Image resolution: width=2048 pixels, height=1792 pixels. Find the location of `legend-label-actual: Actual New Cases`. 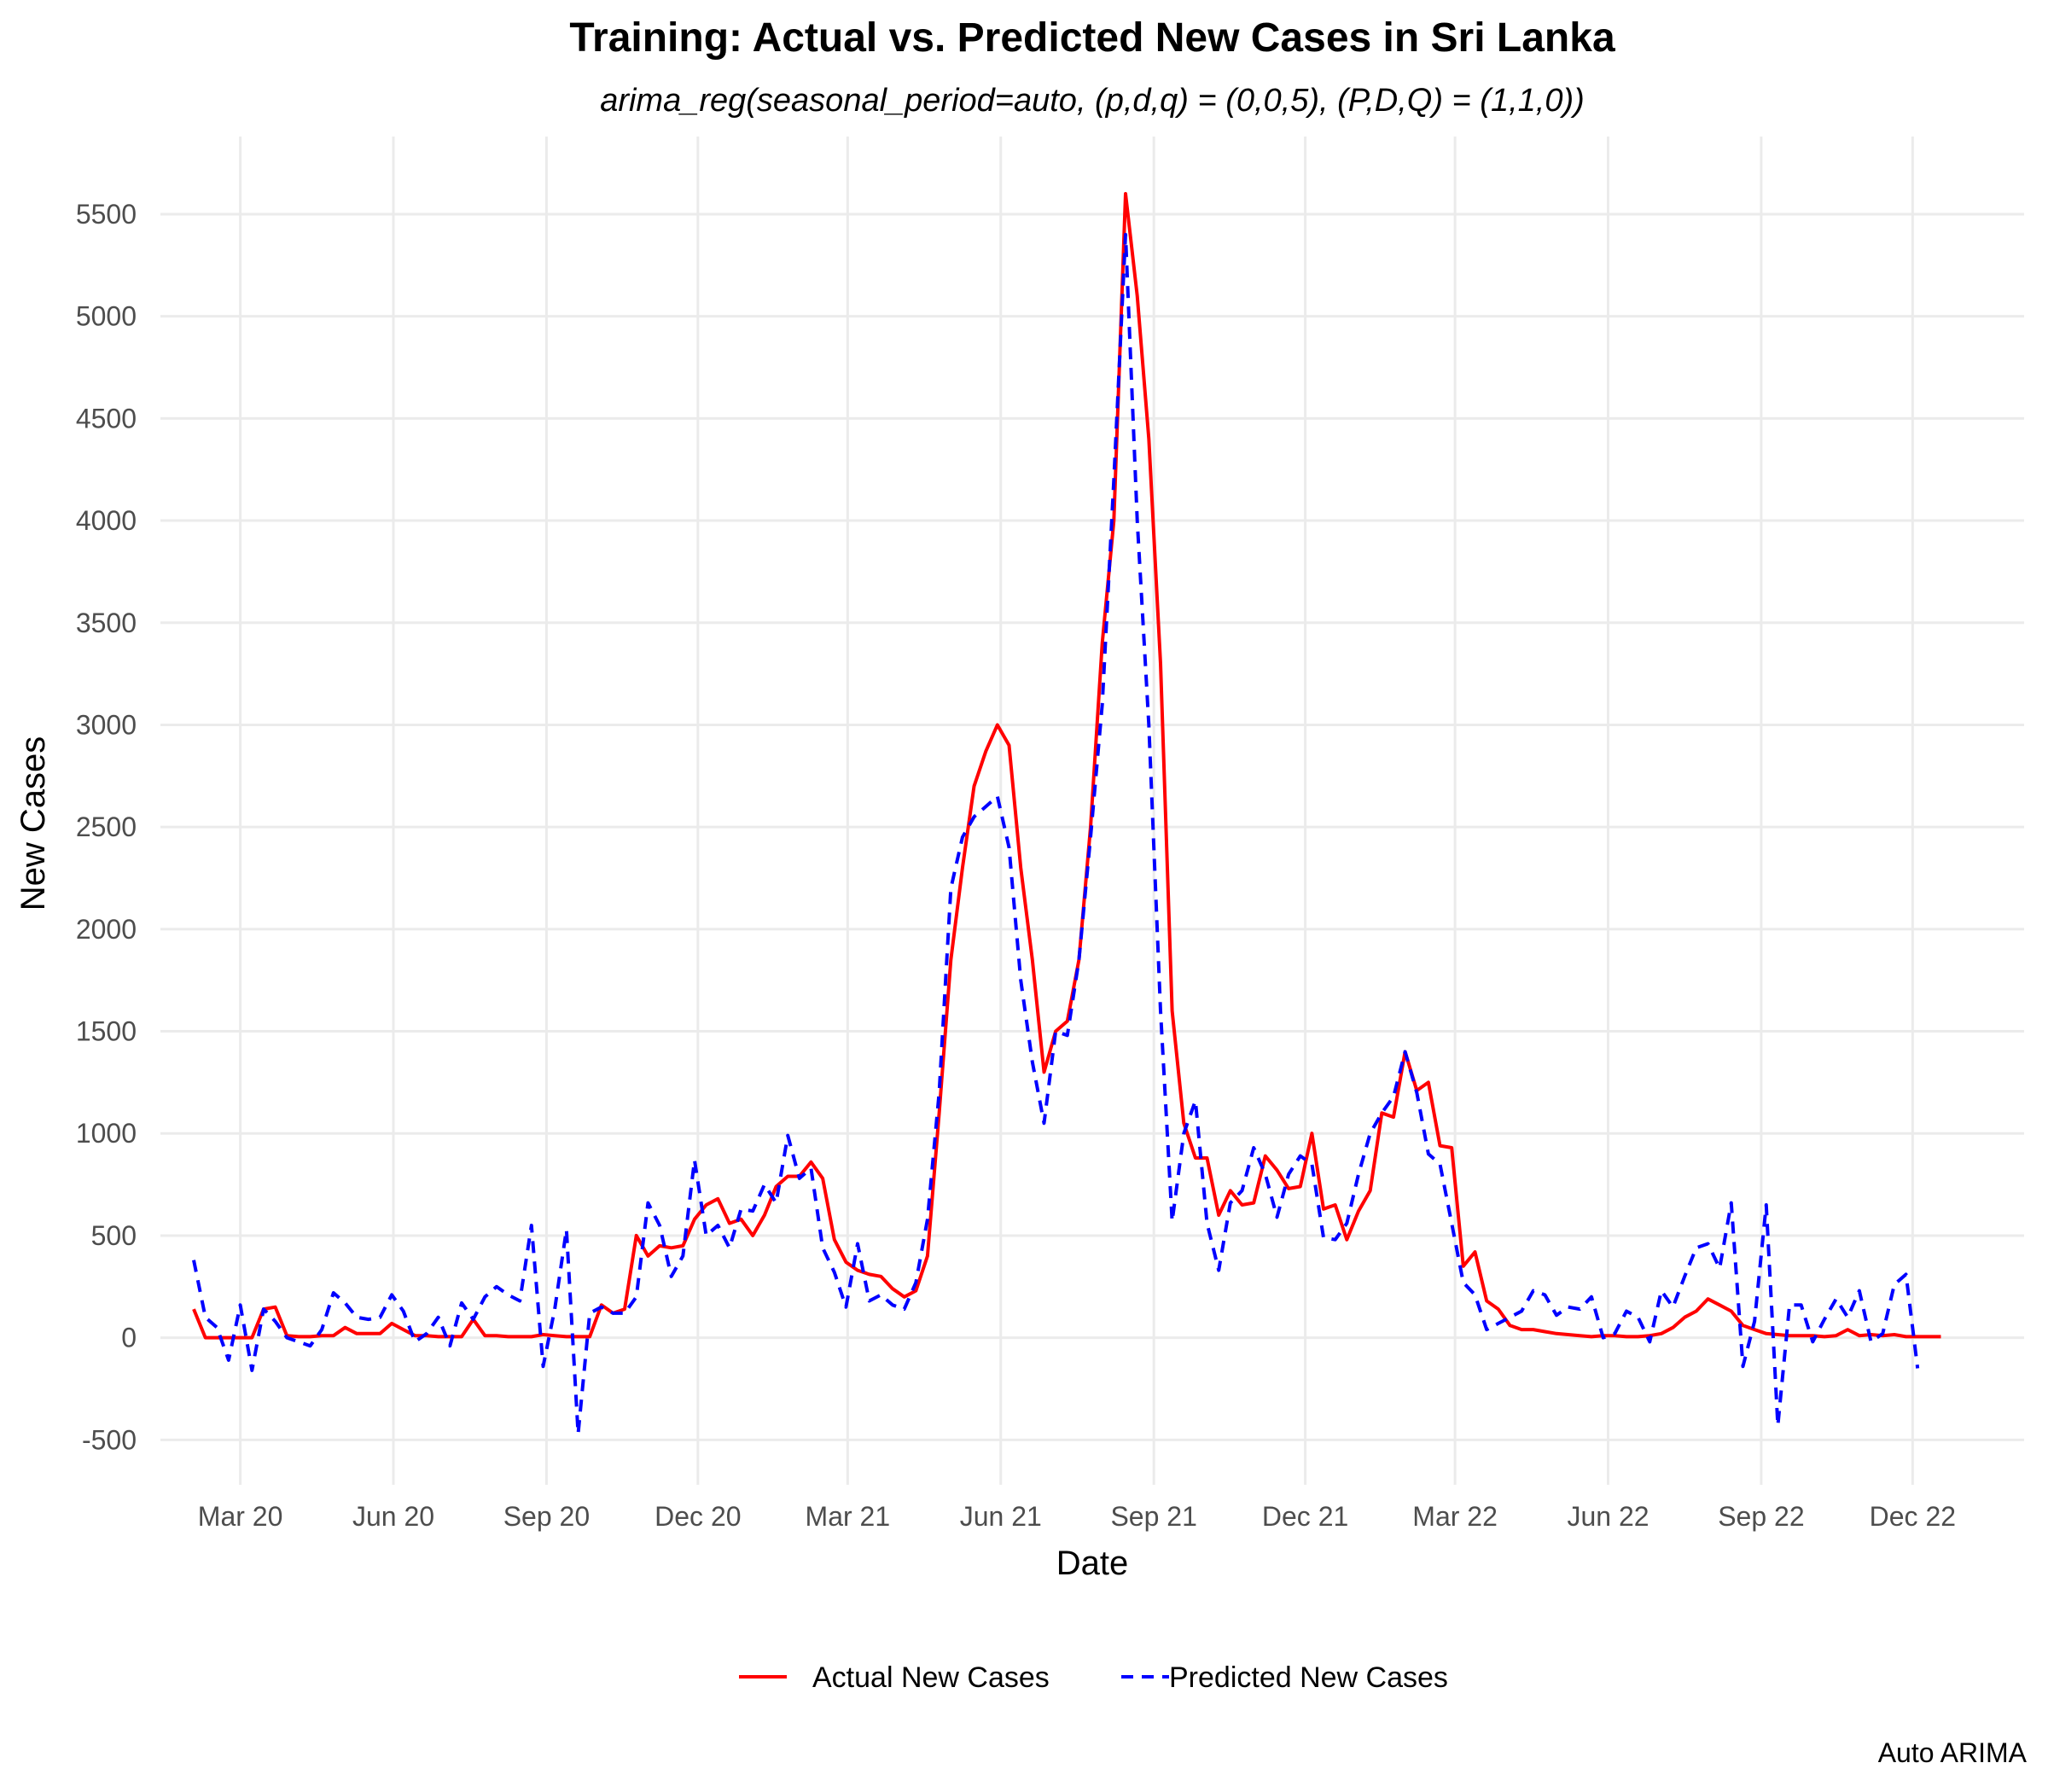

legend-label-actual: Actual New Cases is located at coordinates (931, 1677).